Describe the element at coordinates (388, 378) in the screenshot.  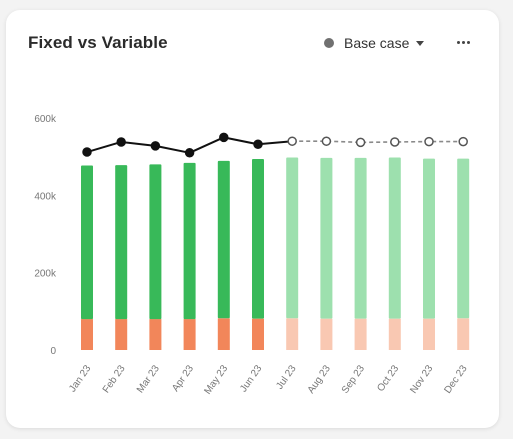
I see `x-tick-label: Oct 23` at that location.